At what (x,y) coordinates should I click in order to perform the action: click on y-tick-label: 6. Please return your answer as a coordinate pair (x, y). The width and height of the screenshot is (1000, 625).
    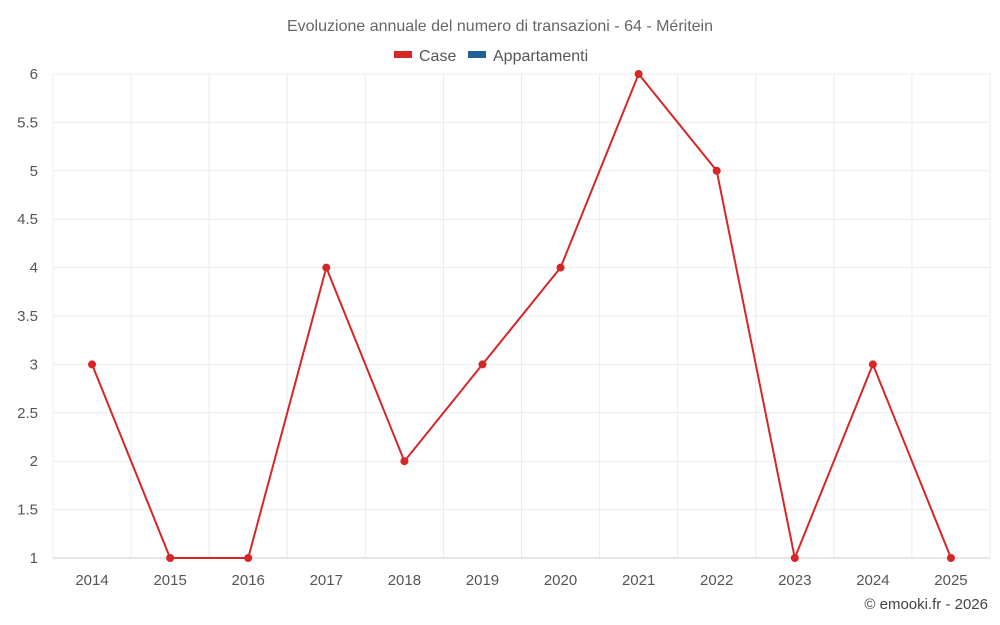
    Looking at the image, I should click on (34, 74).